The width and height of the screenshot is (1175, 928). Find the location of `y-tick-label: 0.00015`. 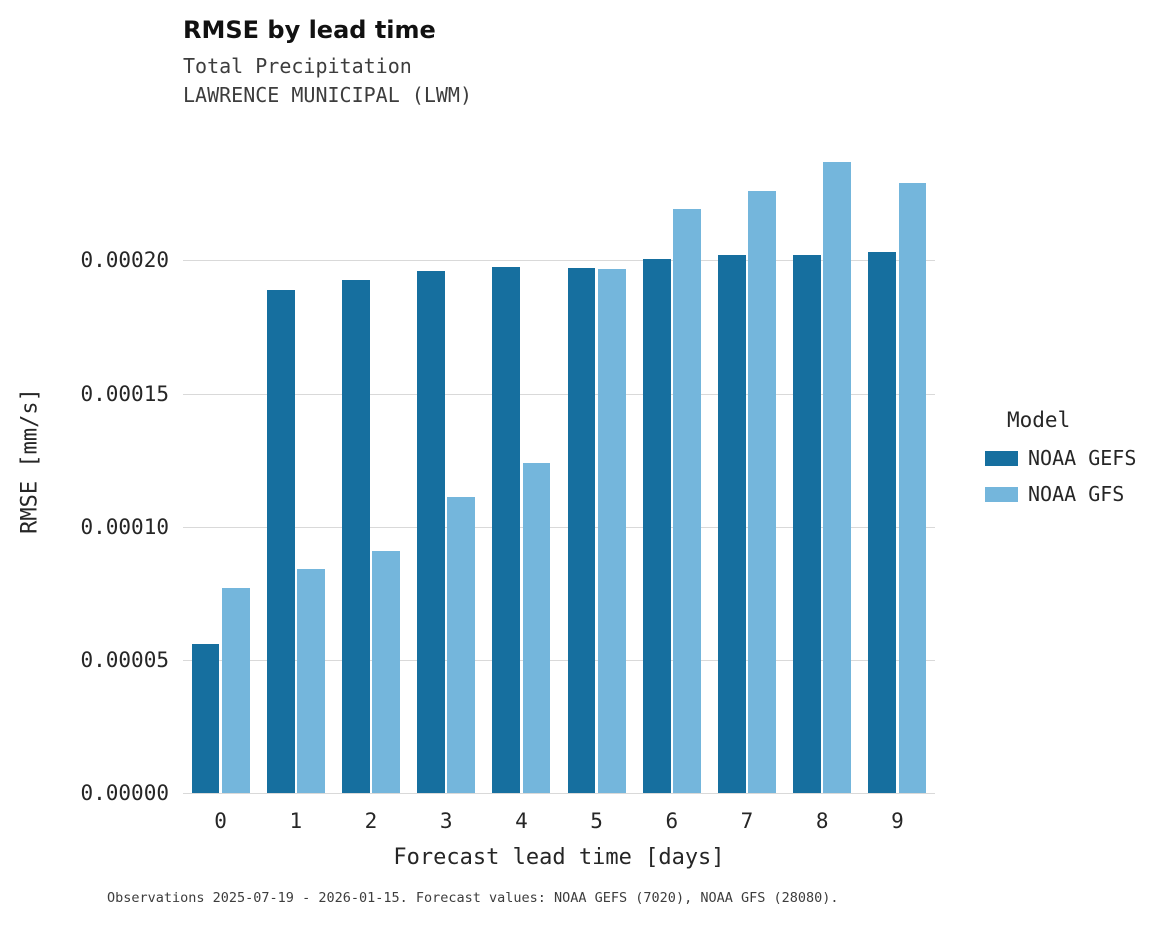

y-tick-label: 0.00015 is located at coordinates (124, 393).